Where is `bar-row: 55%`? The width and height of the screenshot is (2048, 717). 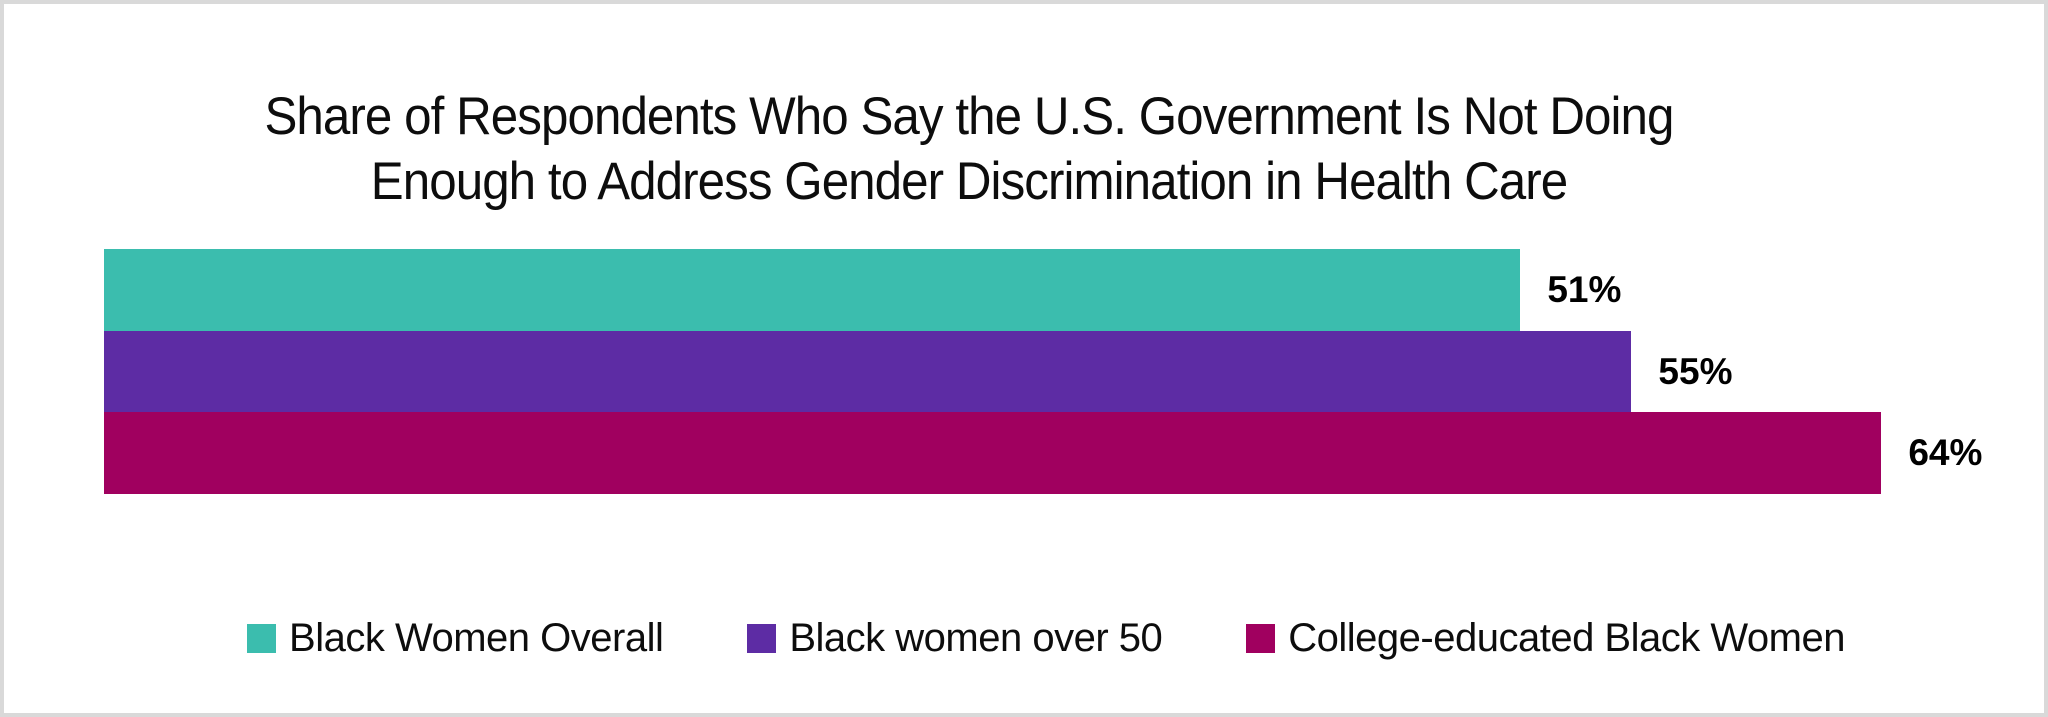
bar-row: 55% is located at coordinates (1074, 371).